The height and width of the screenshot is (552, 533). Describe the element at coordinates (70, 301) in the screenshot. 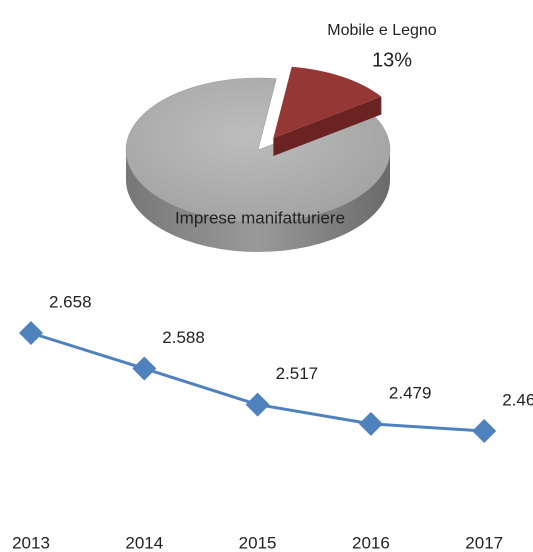

I see `value-label: 2.658` at that location.